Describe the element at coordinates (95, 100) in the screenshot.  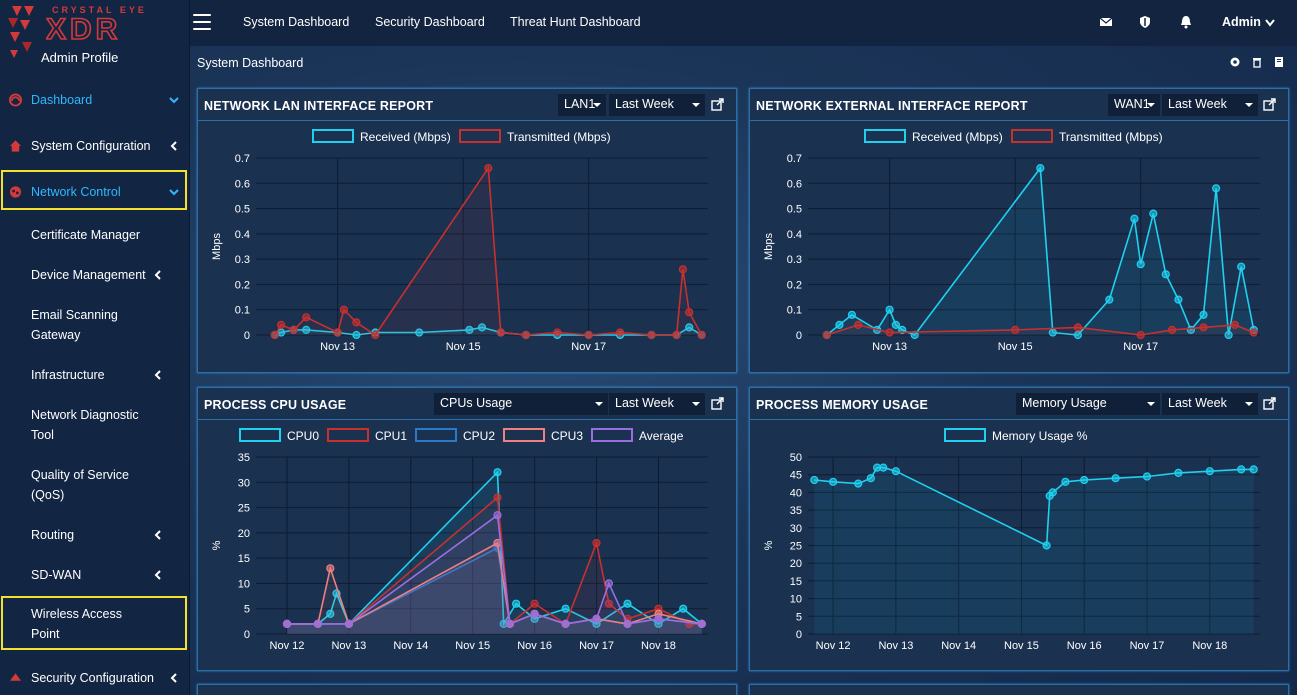
I see `sidebar-item-dashboard: Dashboard` at that location.